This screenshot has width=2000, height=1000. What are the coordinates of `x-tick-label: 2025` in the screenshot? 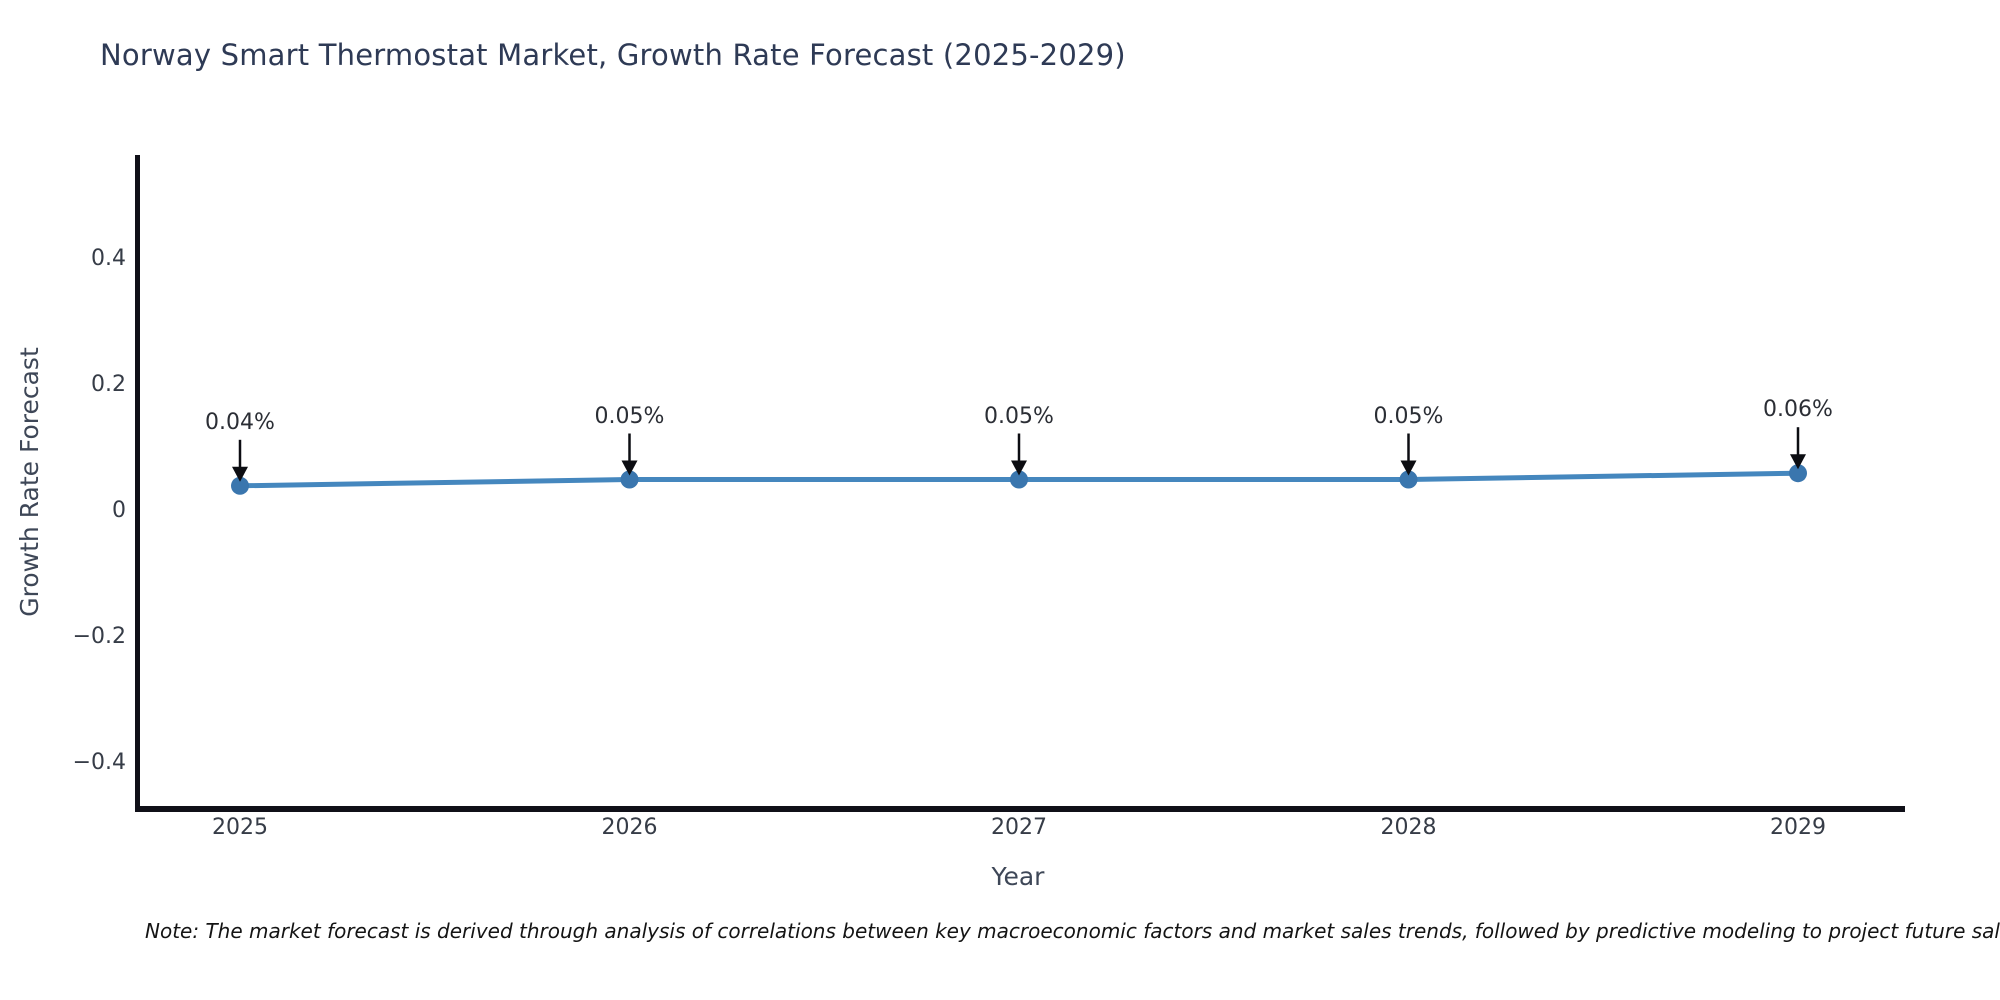 It's located at (240, 827).